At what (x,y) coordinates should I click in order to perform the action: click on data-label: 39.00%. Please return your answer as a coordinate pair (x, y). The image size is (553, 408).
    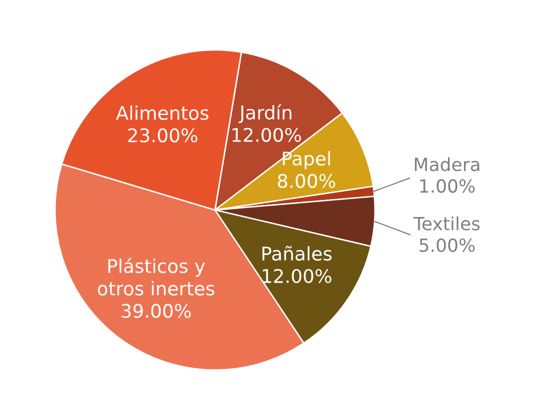
    Looking at the image, I should click on (156, 311).